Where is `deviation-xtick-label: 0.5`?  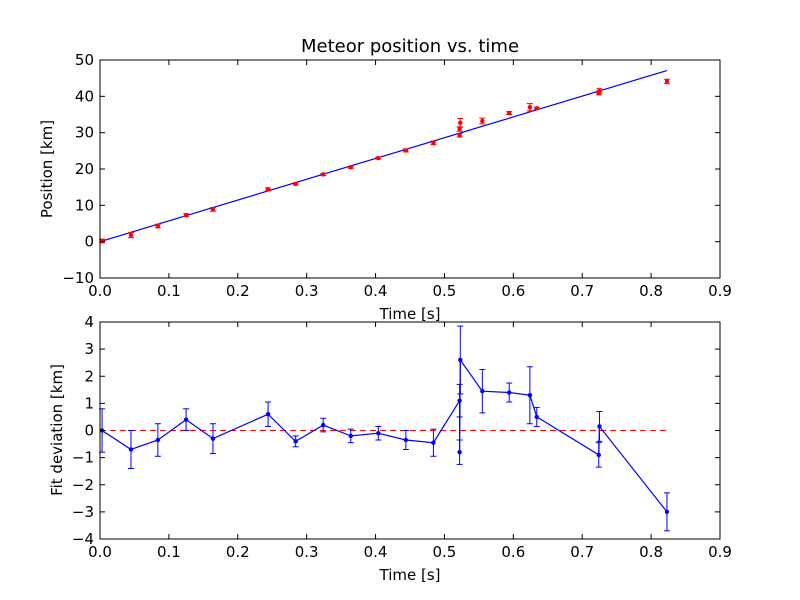
deviation-xtick-label: 0.5 is located at coordinates (445, 552).